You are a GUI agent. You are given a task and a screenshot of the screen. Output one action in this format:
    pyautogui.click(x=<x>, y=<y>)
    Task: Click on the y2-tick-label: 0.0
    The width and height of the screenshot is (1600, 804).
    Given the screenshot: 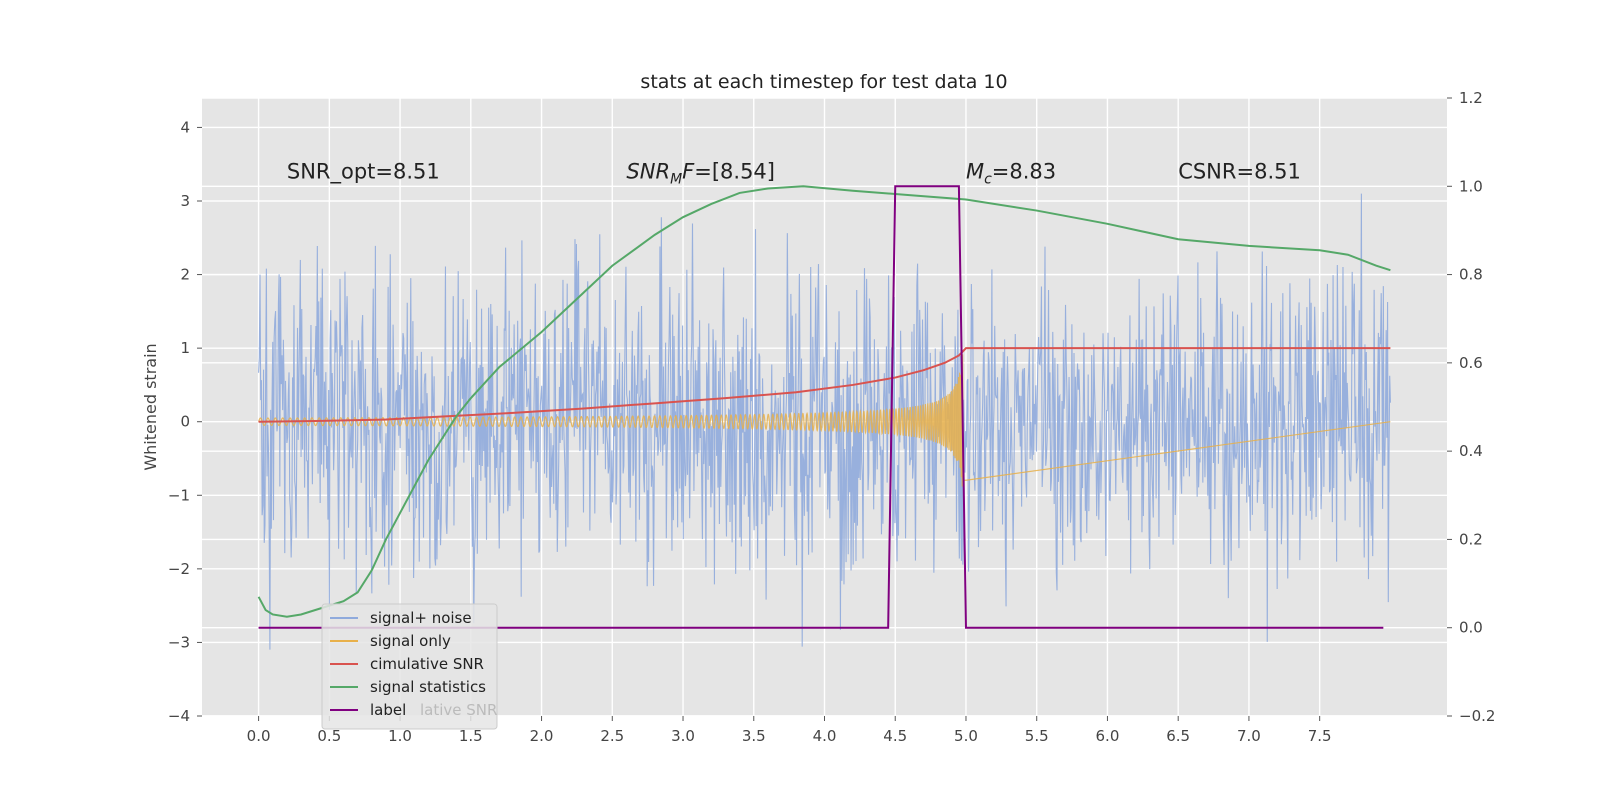 What is the action you would take?
    pyautogui.click(x=1471, y=628)
    